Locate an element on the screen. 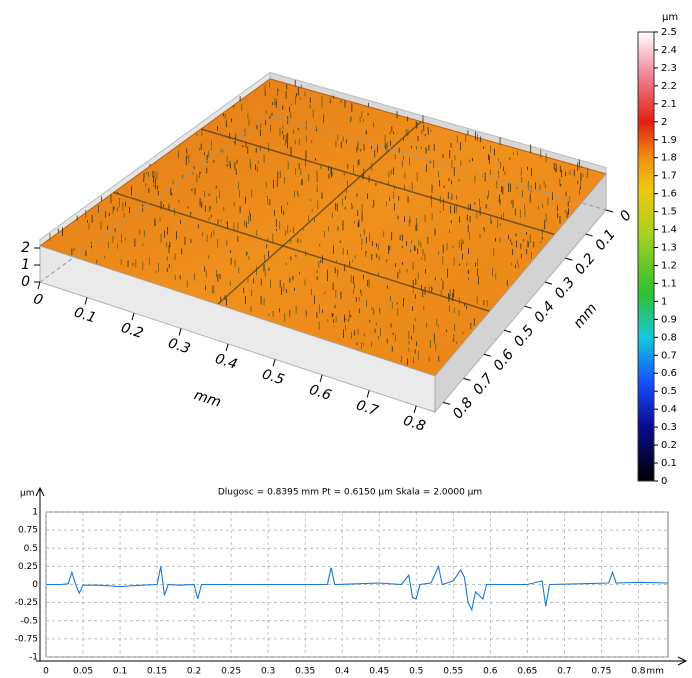  colorbar-tick-label: 0.3 is located at coordinates (669, 427).